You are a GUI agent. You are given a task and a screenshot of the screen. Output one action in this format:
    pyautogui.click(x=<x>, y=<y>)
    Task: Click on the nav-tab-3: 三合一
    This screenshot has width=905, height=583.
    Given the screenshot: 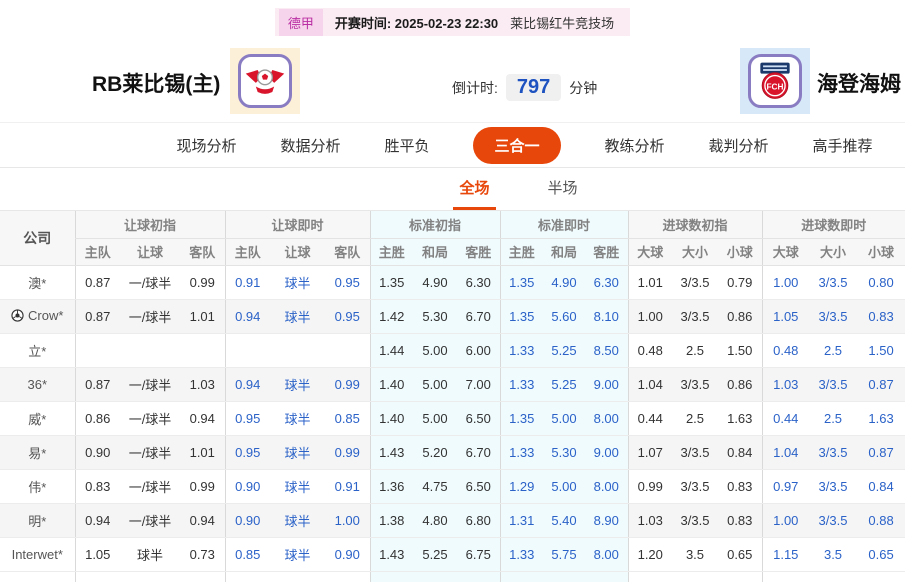 What is the action you would take?
    pyautogui.click(x=517, y=145)
    